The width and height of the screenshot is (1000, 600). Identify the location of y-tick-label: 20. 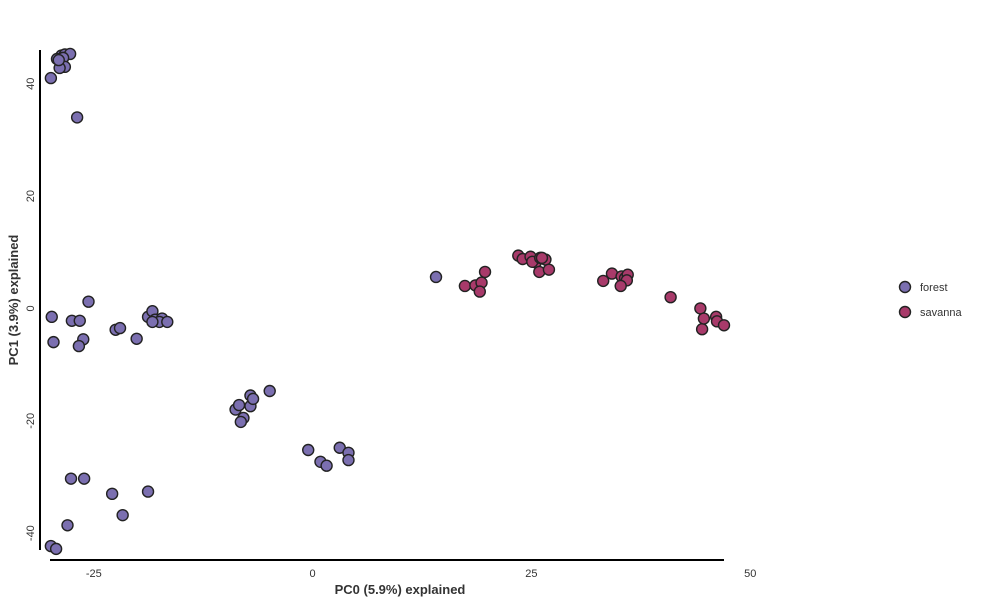
(31, 196).